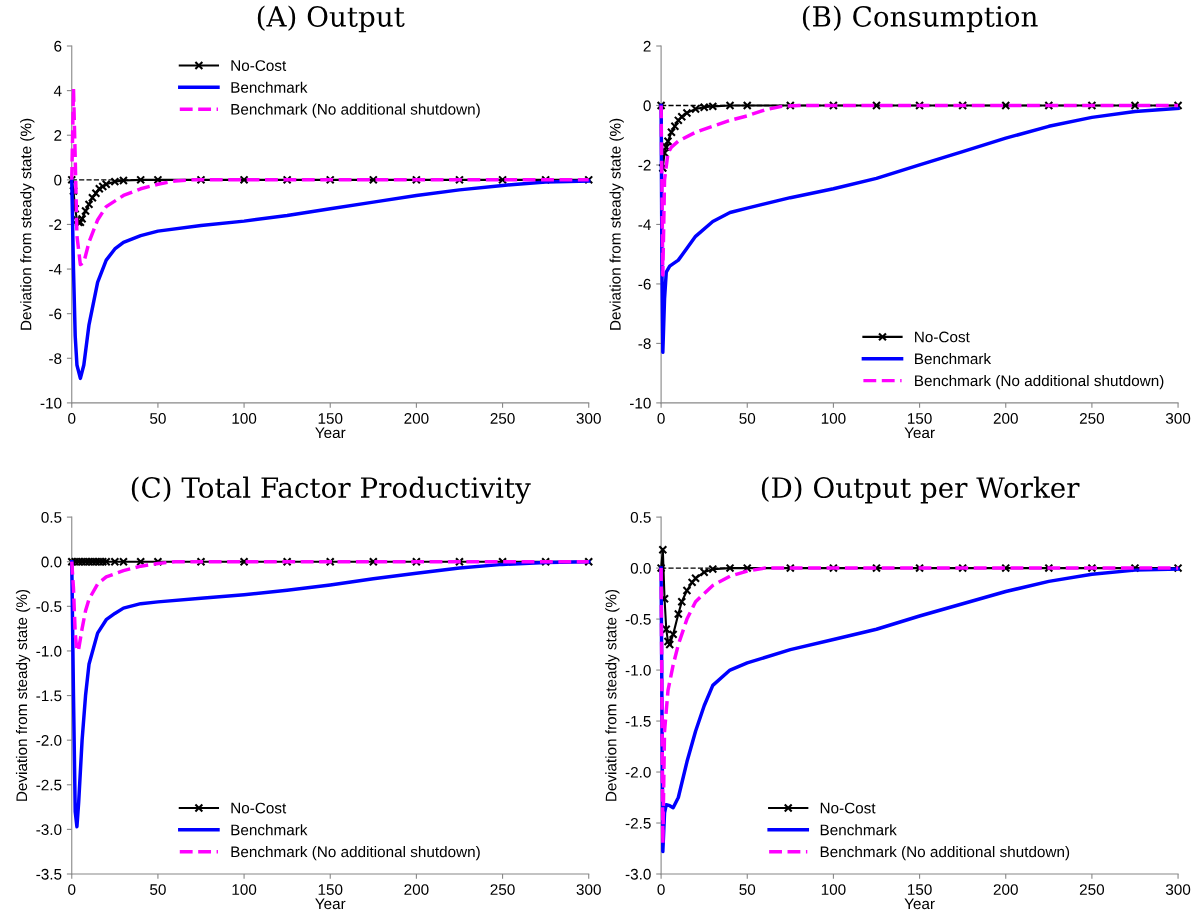 The width and height of the screenshot is (1196, 920). Describe the element at coordinates (920, 19) in the screenshot. I see `chart-title: (B) Consumption` at that location.